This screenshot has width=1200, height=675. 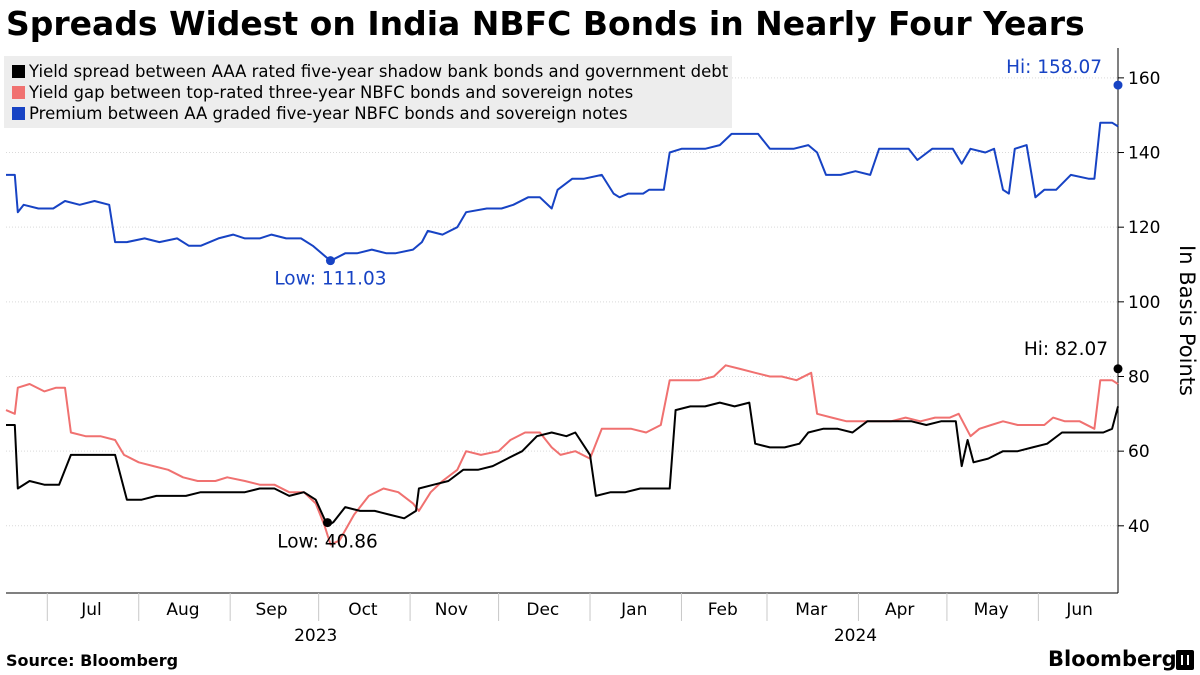 I want to click on y-tick-label: 140, so click(x=1144, y=154).